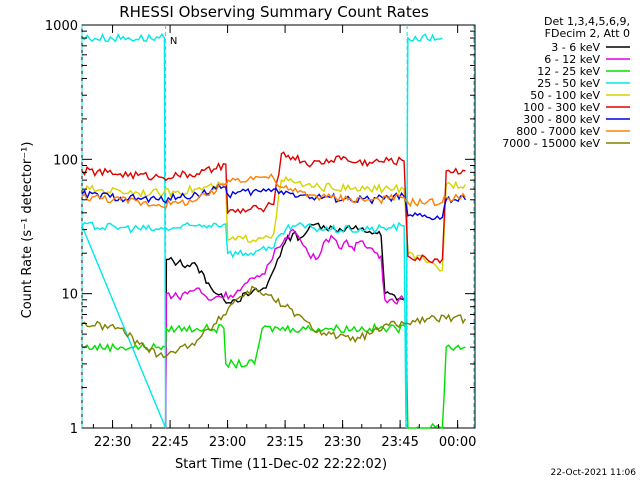  I want to click on x-tick-label: 23:30, so click(342, 442).